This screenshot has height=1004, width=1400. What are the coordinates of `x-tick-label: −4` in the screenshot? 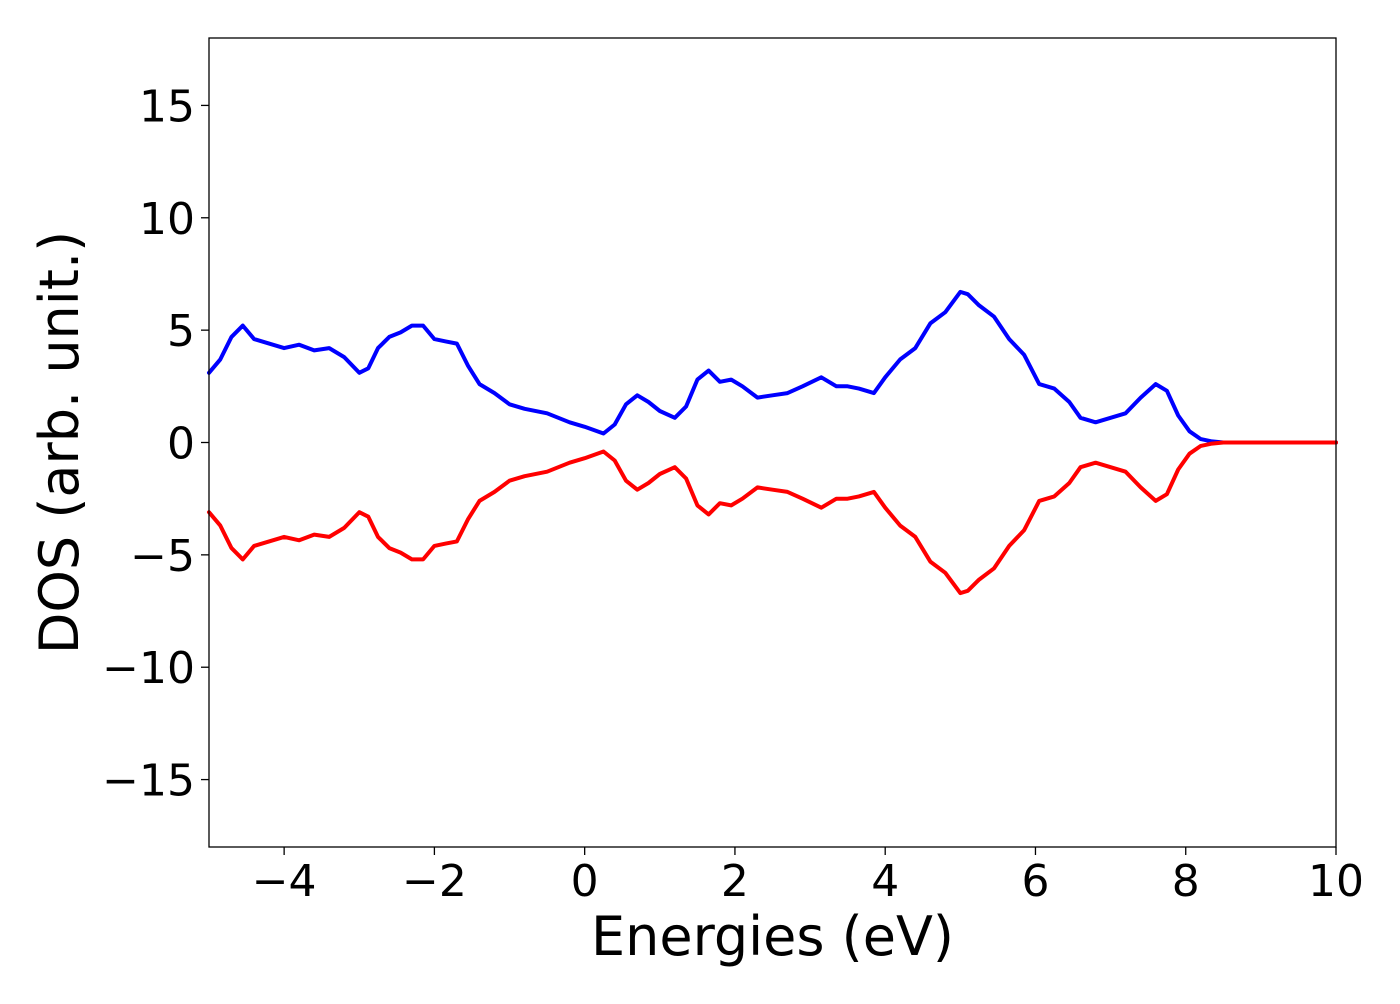 It's located at (284, 881).